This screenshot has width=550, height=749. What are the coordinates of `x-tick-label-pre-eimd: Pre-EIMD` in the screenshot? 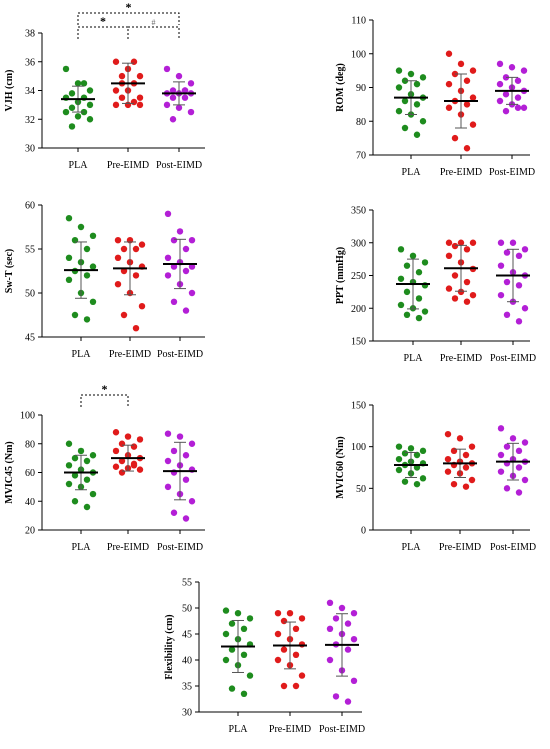 It's located at (130, 354).